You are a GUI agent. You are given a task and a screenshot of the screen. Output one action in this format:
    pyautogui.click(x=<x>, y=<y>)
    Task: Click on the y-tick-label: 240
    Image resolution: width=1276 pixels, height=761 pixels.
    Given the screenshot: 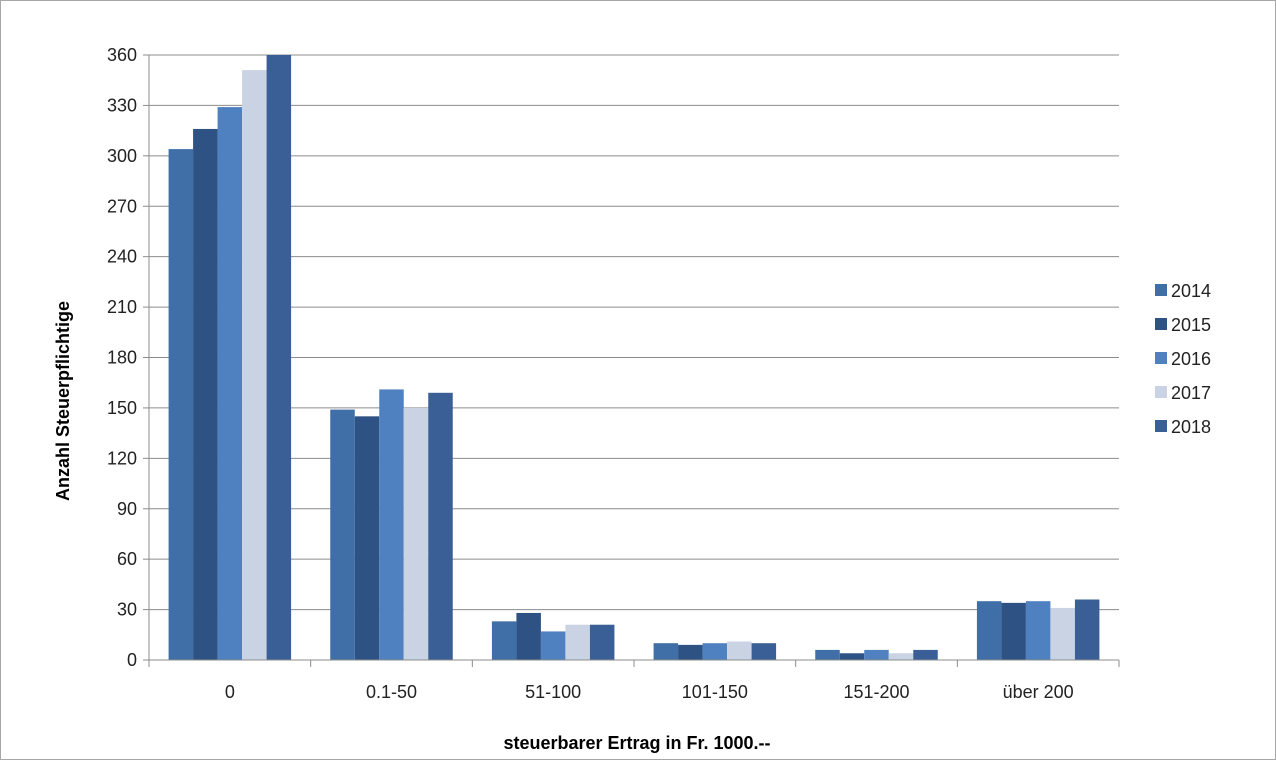 What is the action you would take?
    pyautogui.click(x=122, y=257)
    